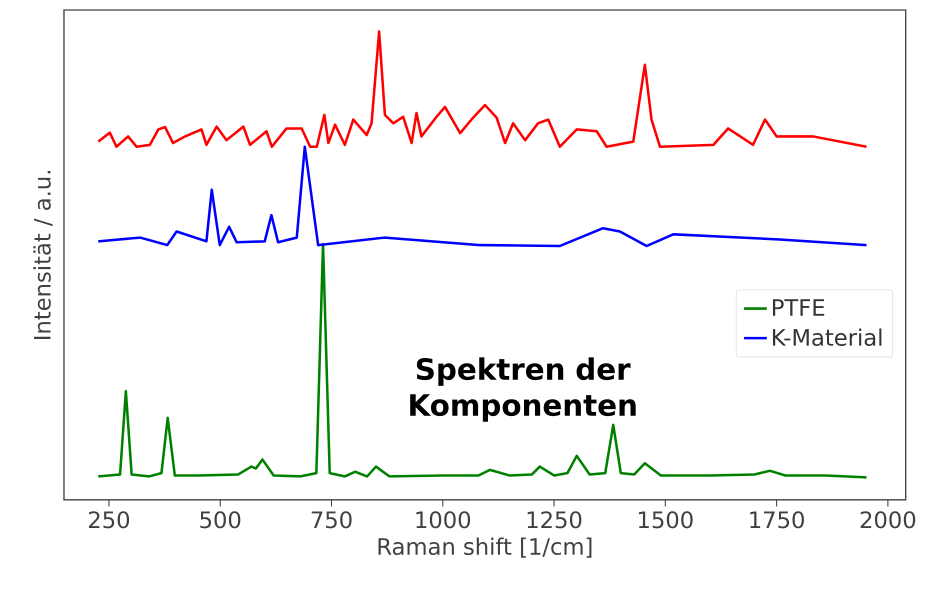  Describe the element at coordinates (332, 519) in the screenshot. I see `x-tick-label: 750` at that location.